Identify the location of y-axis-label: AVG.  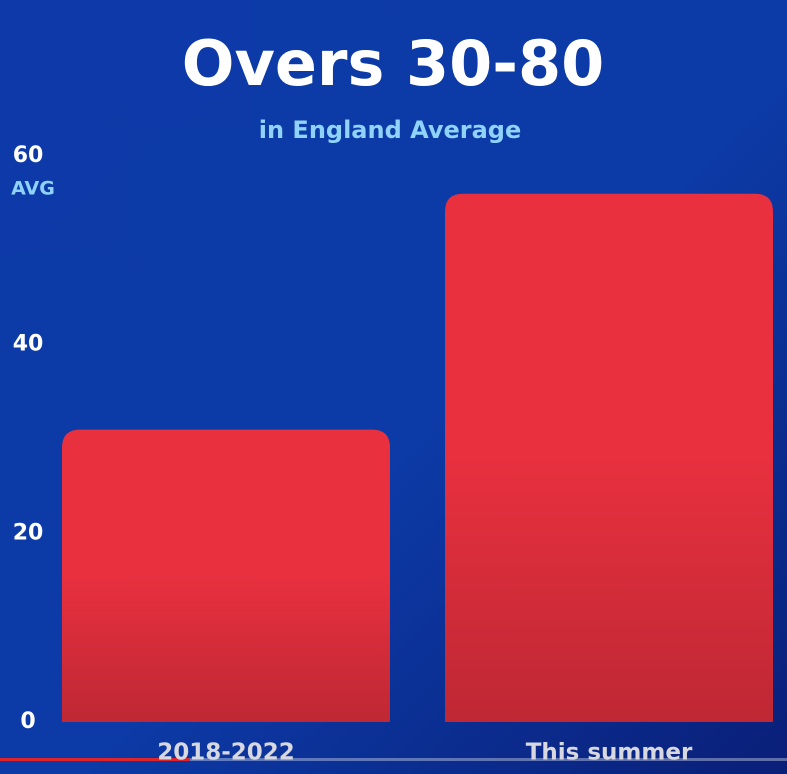
(33, 189).